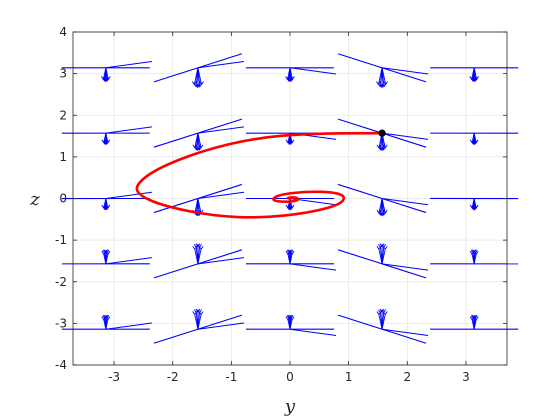  What do you see at coordinates (61, 282) in the screenshot?
I see `y-tick-label: -2` at bounding box center [61, 282].